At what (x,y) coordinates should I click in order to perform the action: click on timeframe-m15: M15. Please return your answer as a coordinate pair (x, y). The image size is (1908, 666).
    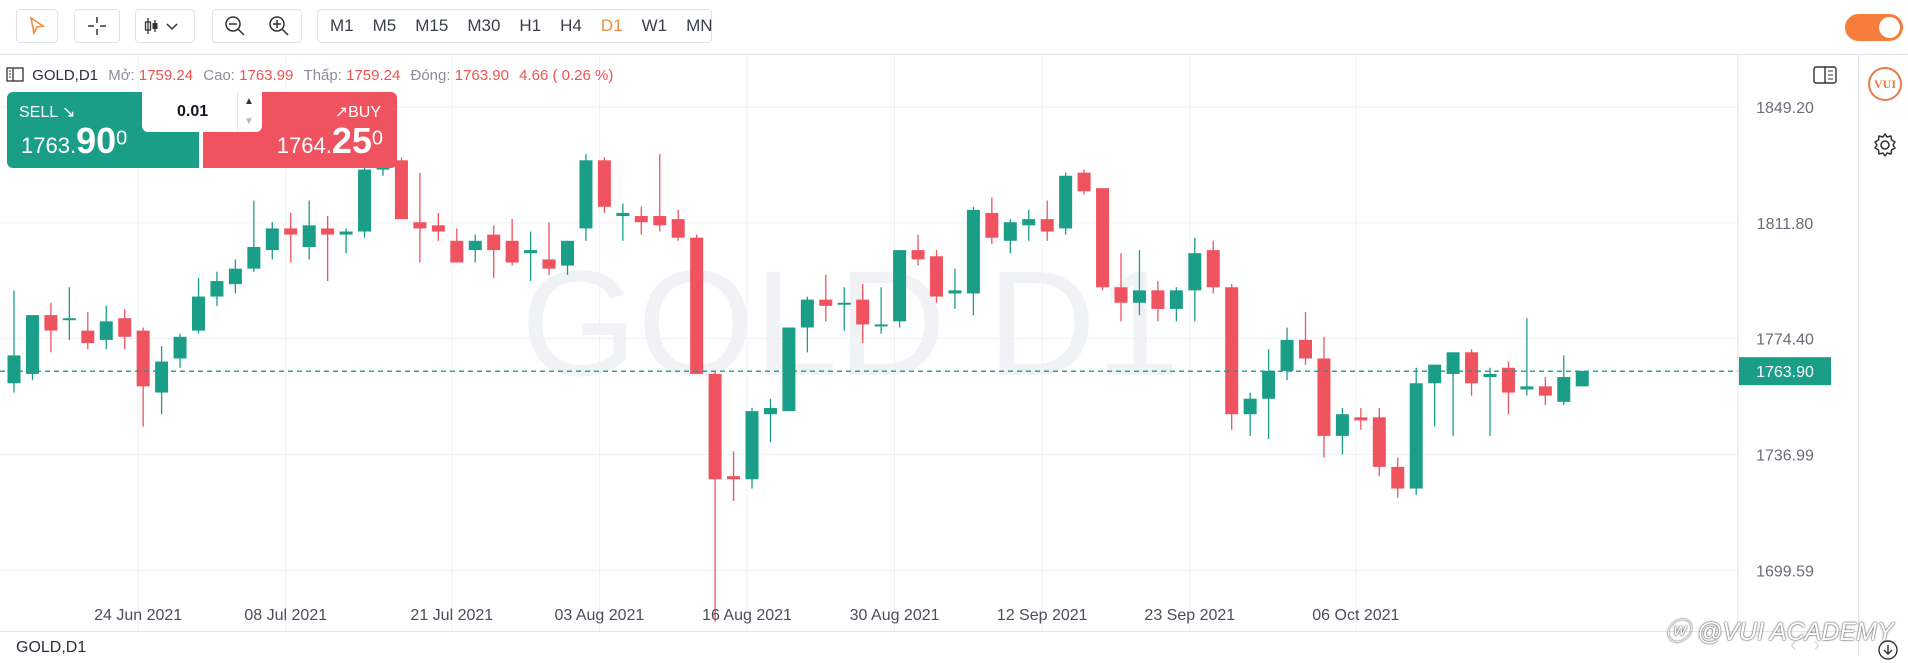
    Looking at the image, I should click on (432, 25).